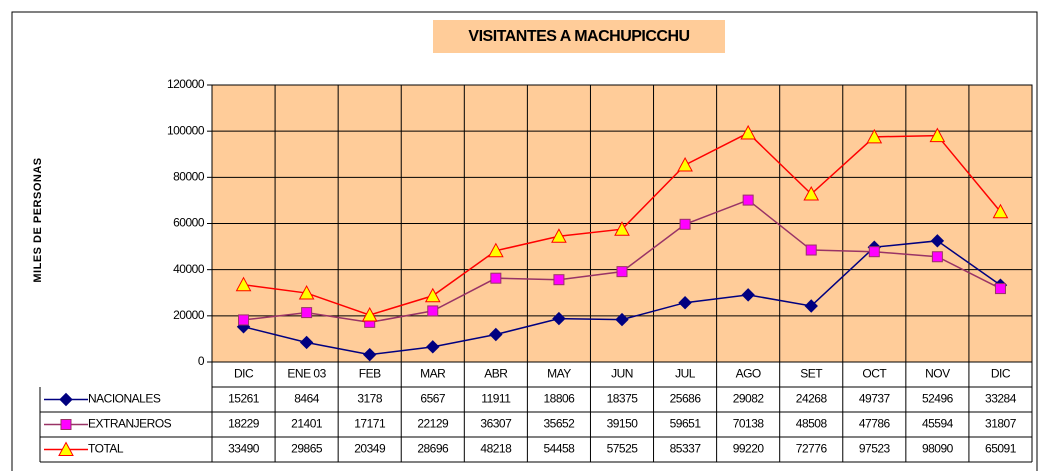 Image resolution: width=1049 pixels, height=471 pixels. I want to click on table-value: 57525, so click(623, 449).